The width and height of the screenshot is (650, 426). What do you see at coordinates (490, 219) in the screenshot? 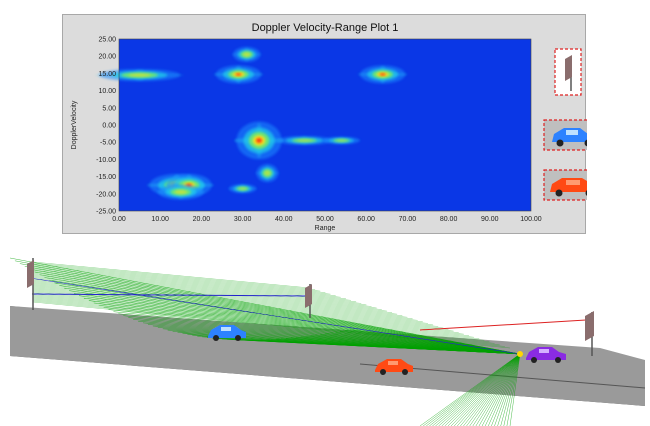
I see `x-tick-label: 90.00` at bounding box center [490, 219].